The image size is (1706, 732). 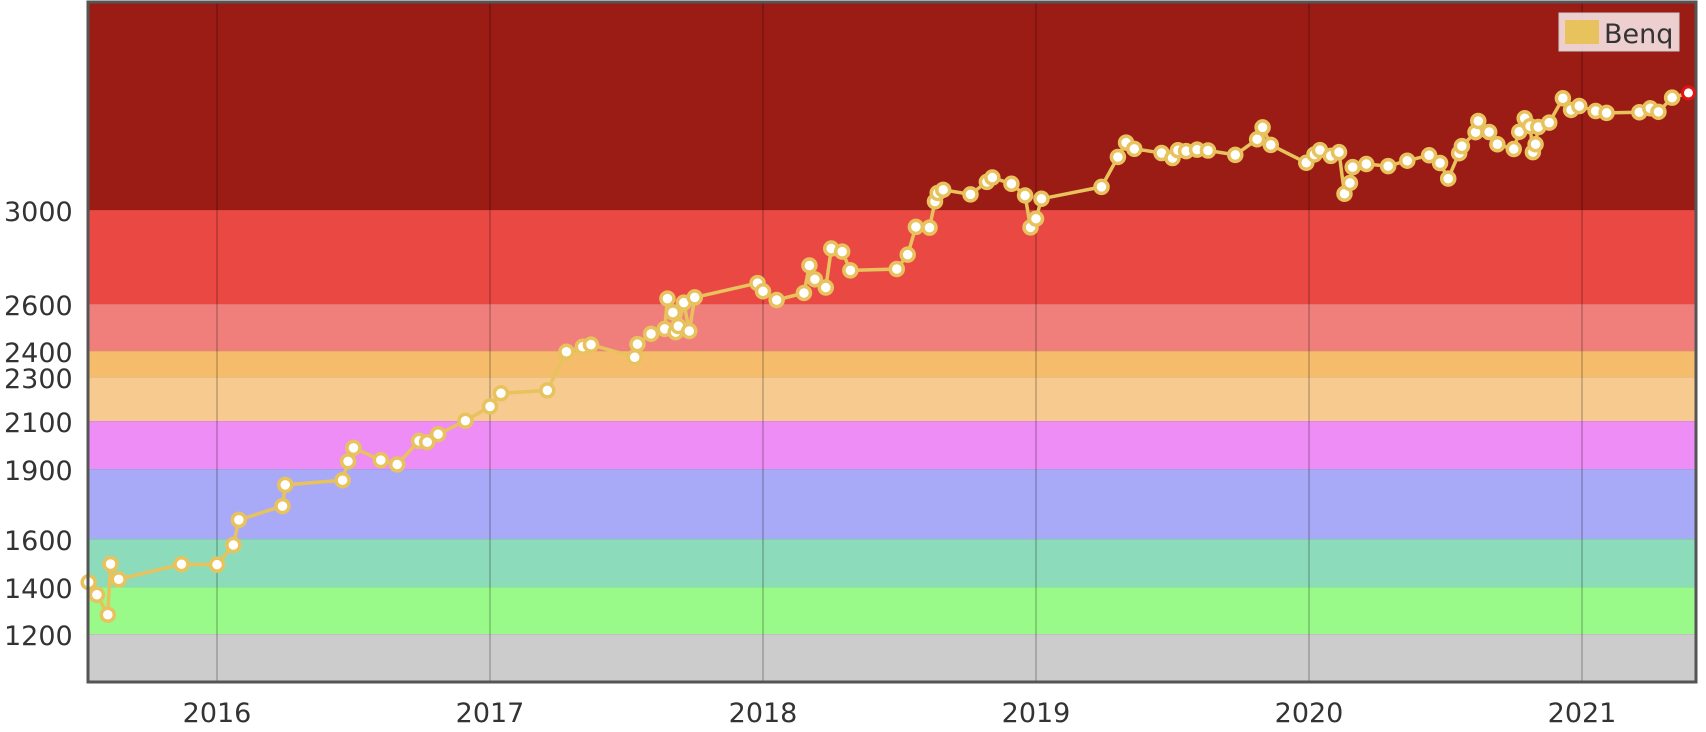 What do you see at coordinates (38, 589) in the screenshot?
I see `y-tick-1400: 1400` at bounding box center [38, 589].